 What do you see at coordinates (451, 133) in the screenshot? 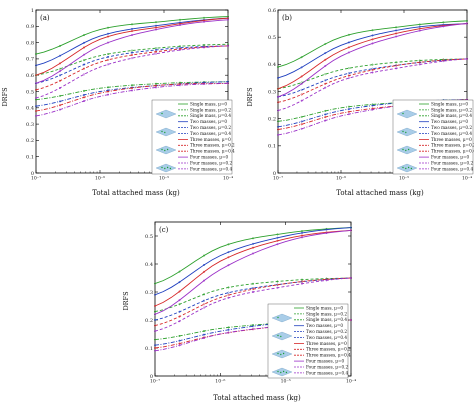
I see `legend-label: Two masses, μ=0.4` at bounding box center [451, 133].